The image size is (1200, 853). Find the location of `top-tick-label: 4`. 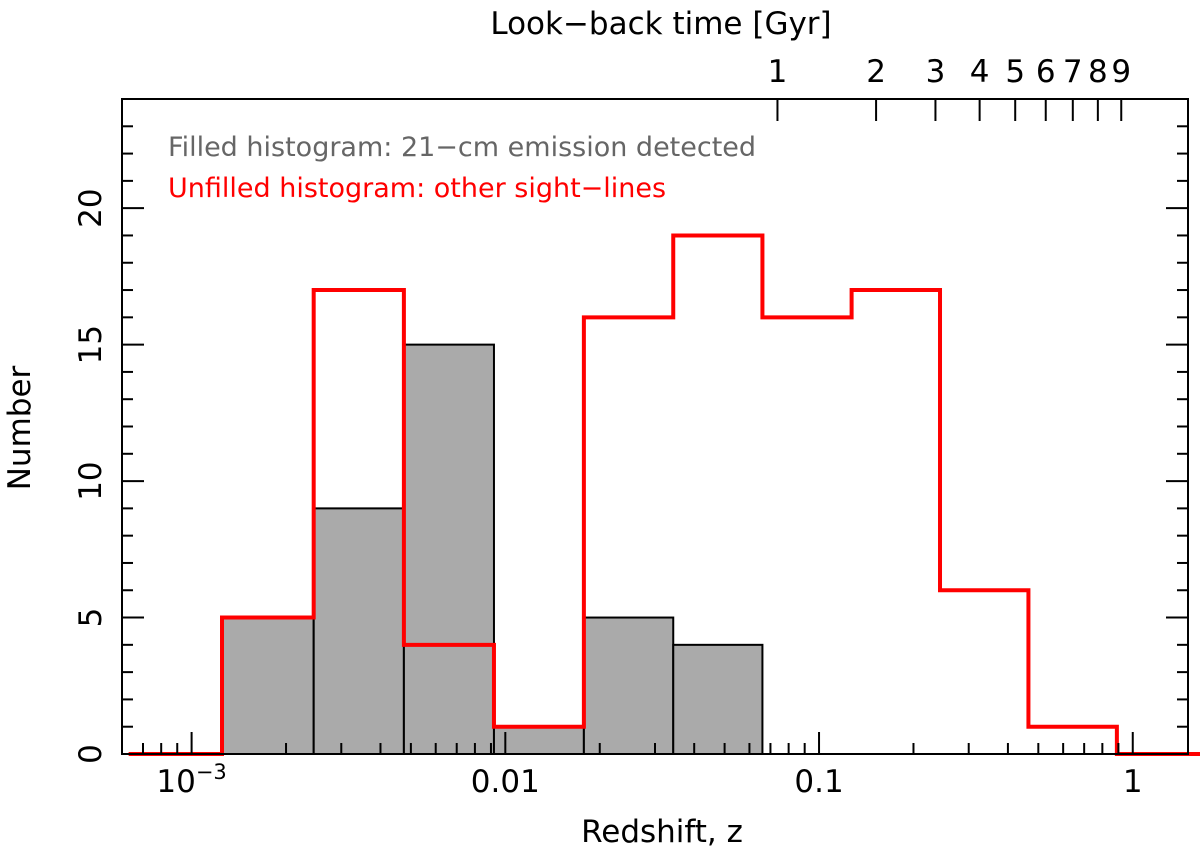

top-tick-label: 4 is located at coordinates (980, 72).